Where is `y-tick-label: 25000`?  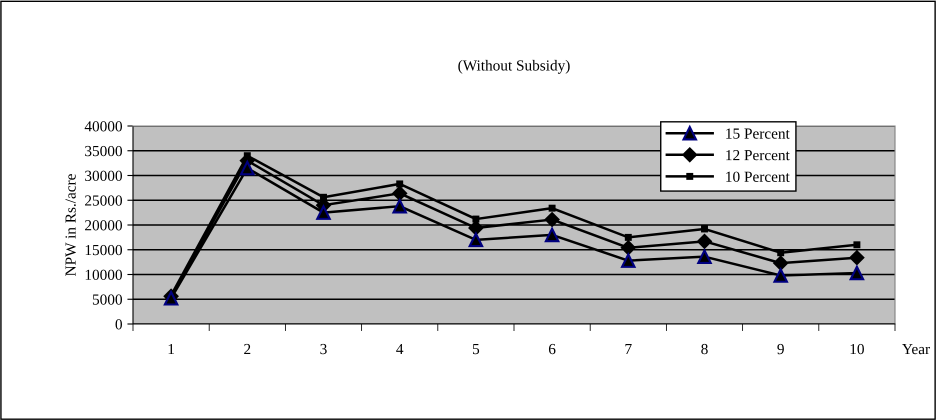
y-tick-label: 25000 is located at coordinates (103, 200).